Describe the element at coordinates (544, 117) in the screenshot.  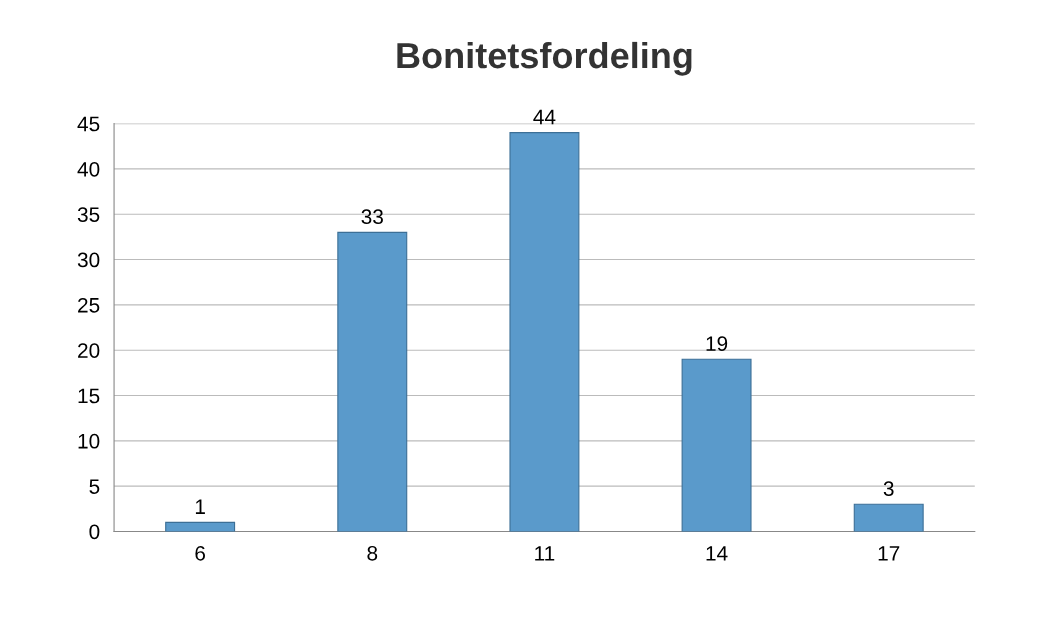
I see `data-label: 44` at that location.